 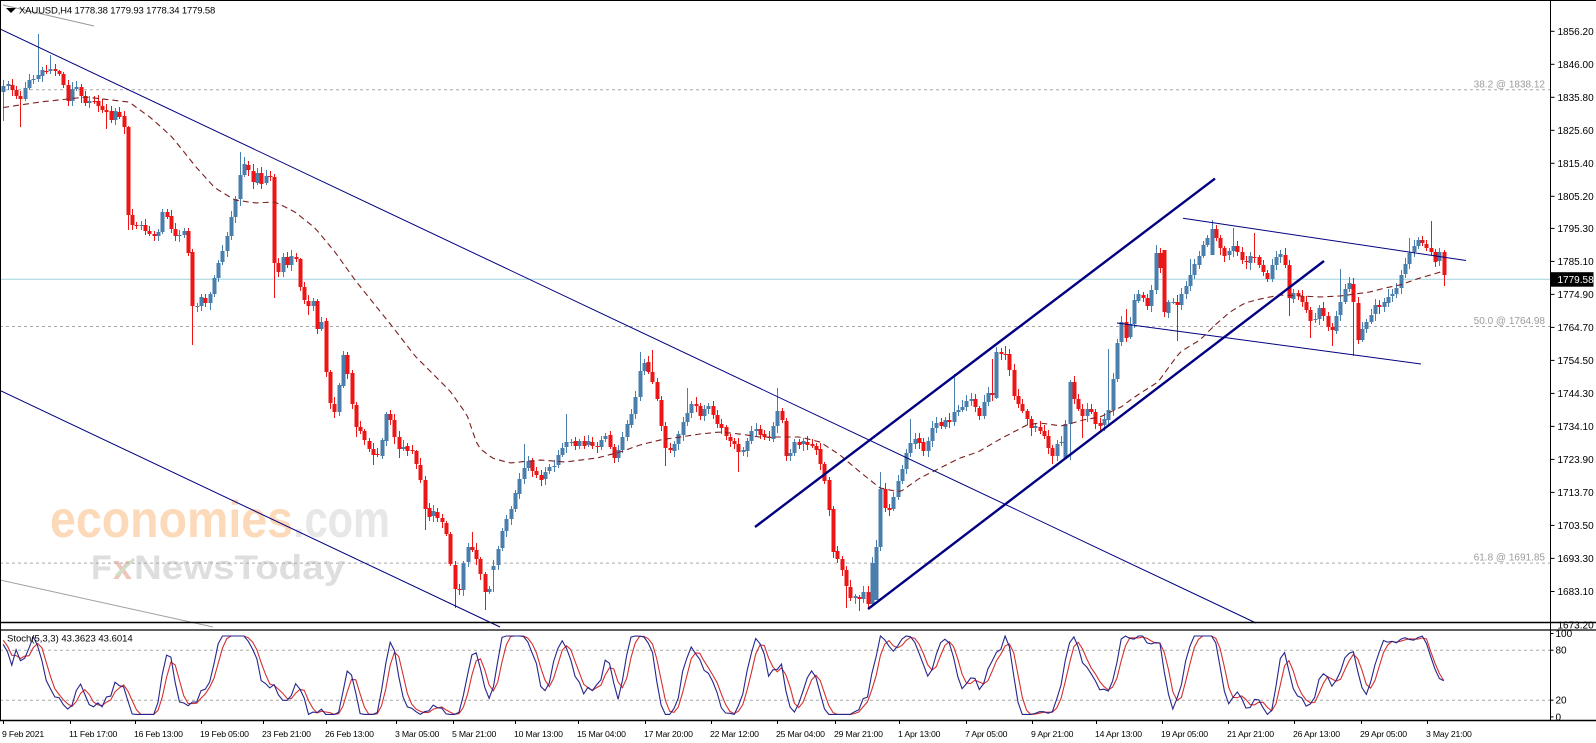 I want to click on svg-text: 17 Mar 20:00, so click(x=668, y=734).